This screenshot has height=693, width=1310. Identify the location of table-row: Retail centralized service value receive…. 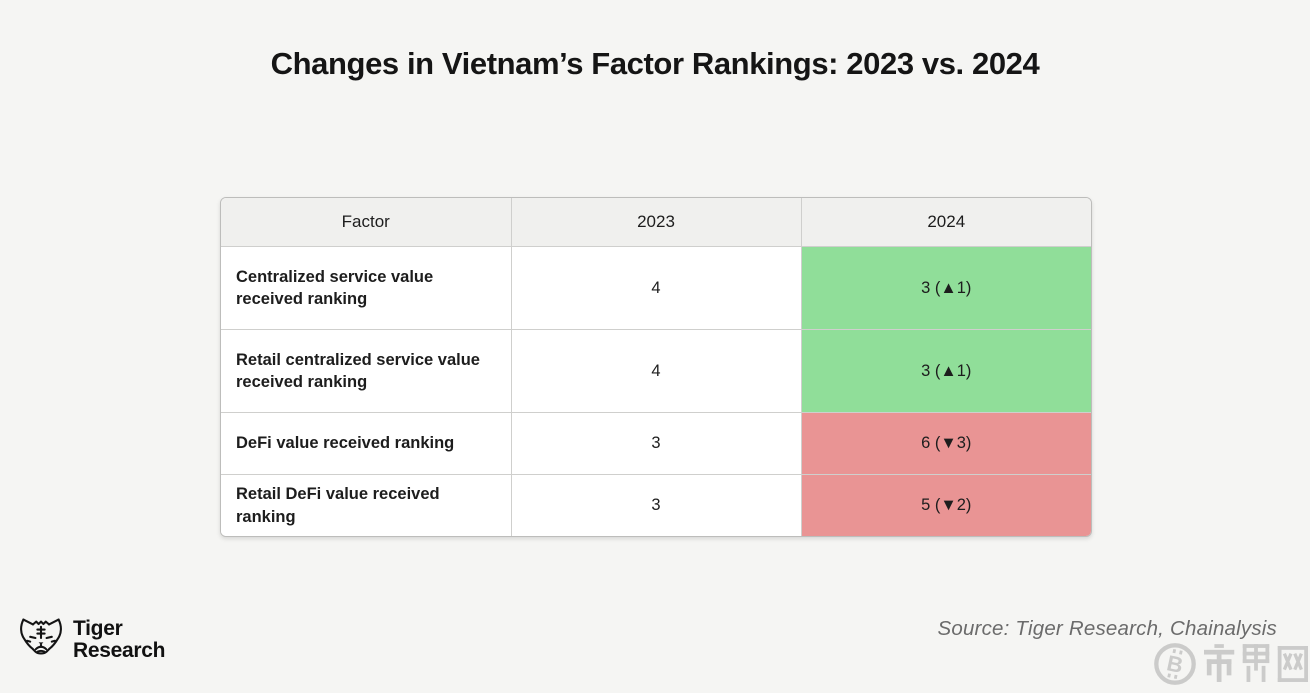
(656, 371).